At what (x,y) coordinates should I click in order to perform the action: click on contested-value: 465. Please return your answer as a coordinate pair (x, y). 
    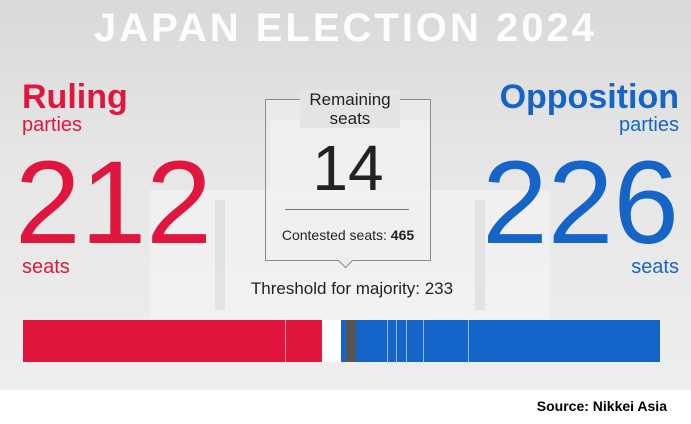
    Looking at the image, I should click on (402, 235).